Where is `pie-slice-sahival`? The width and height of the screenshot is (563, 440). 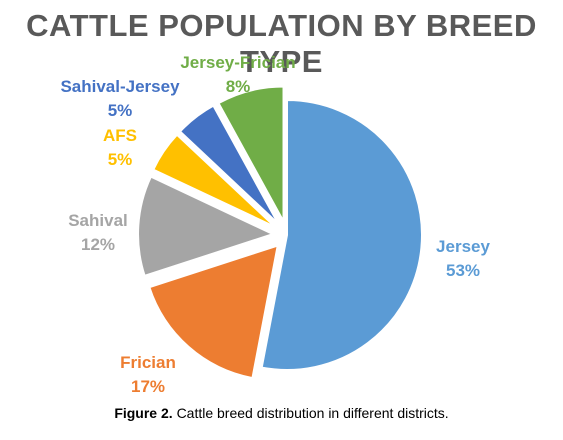
pie-slice-sahival is located at coordinates (206, 226).